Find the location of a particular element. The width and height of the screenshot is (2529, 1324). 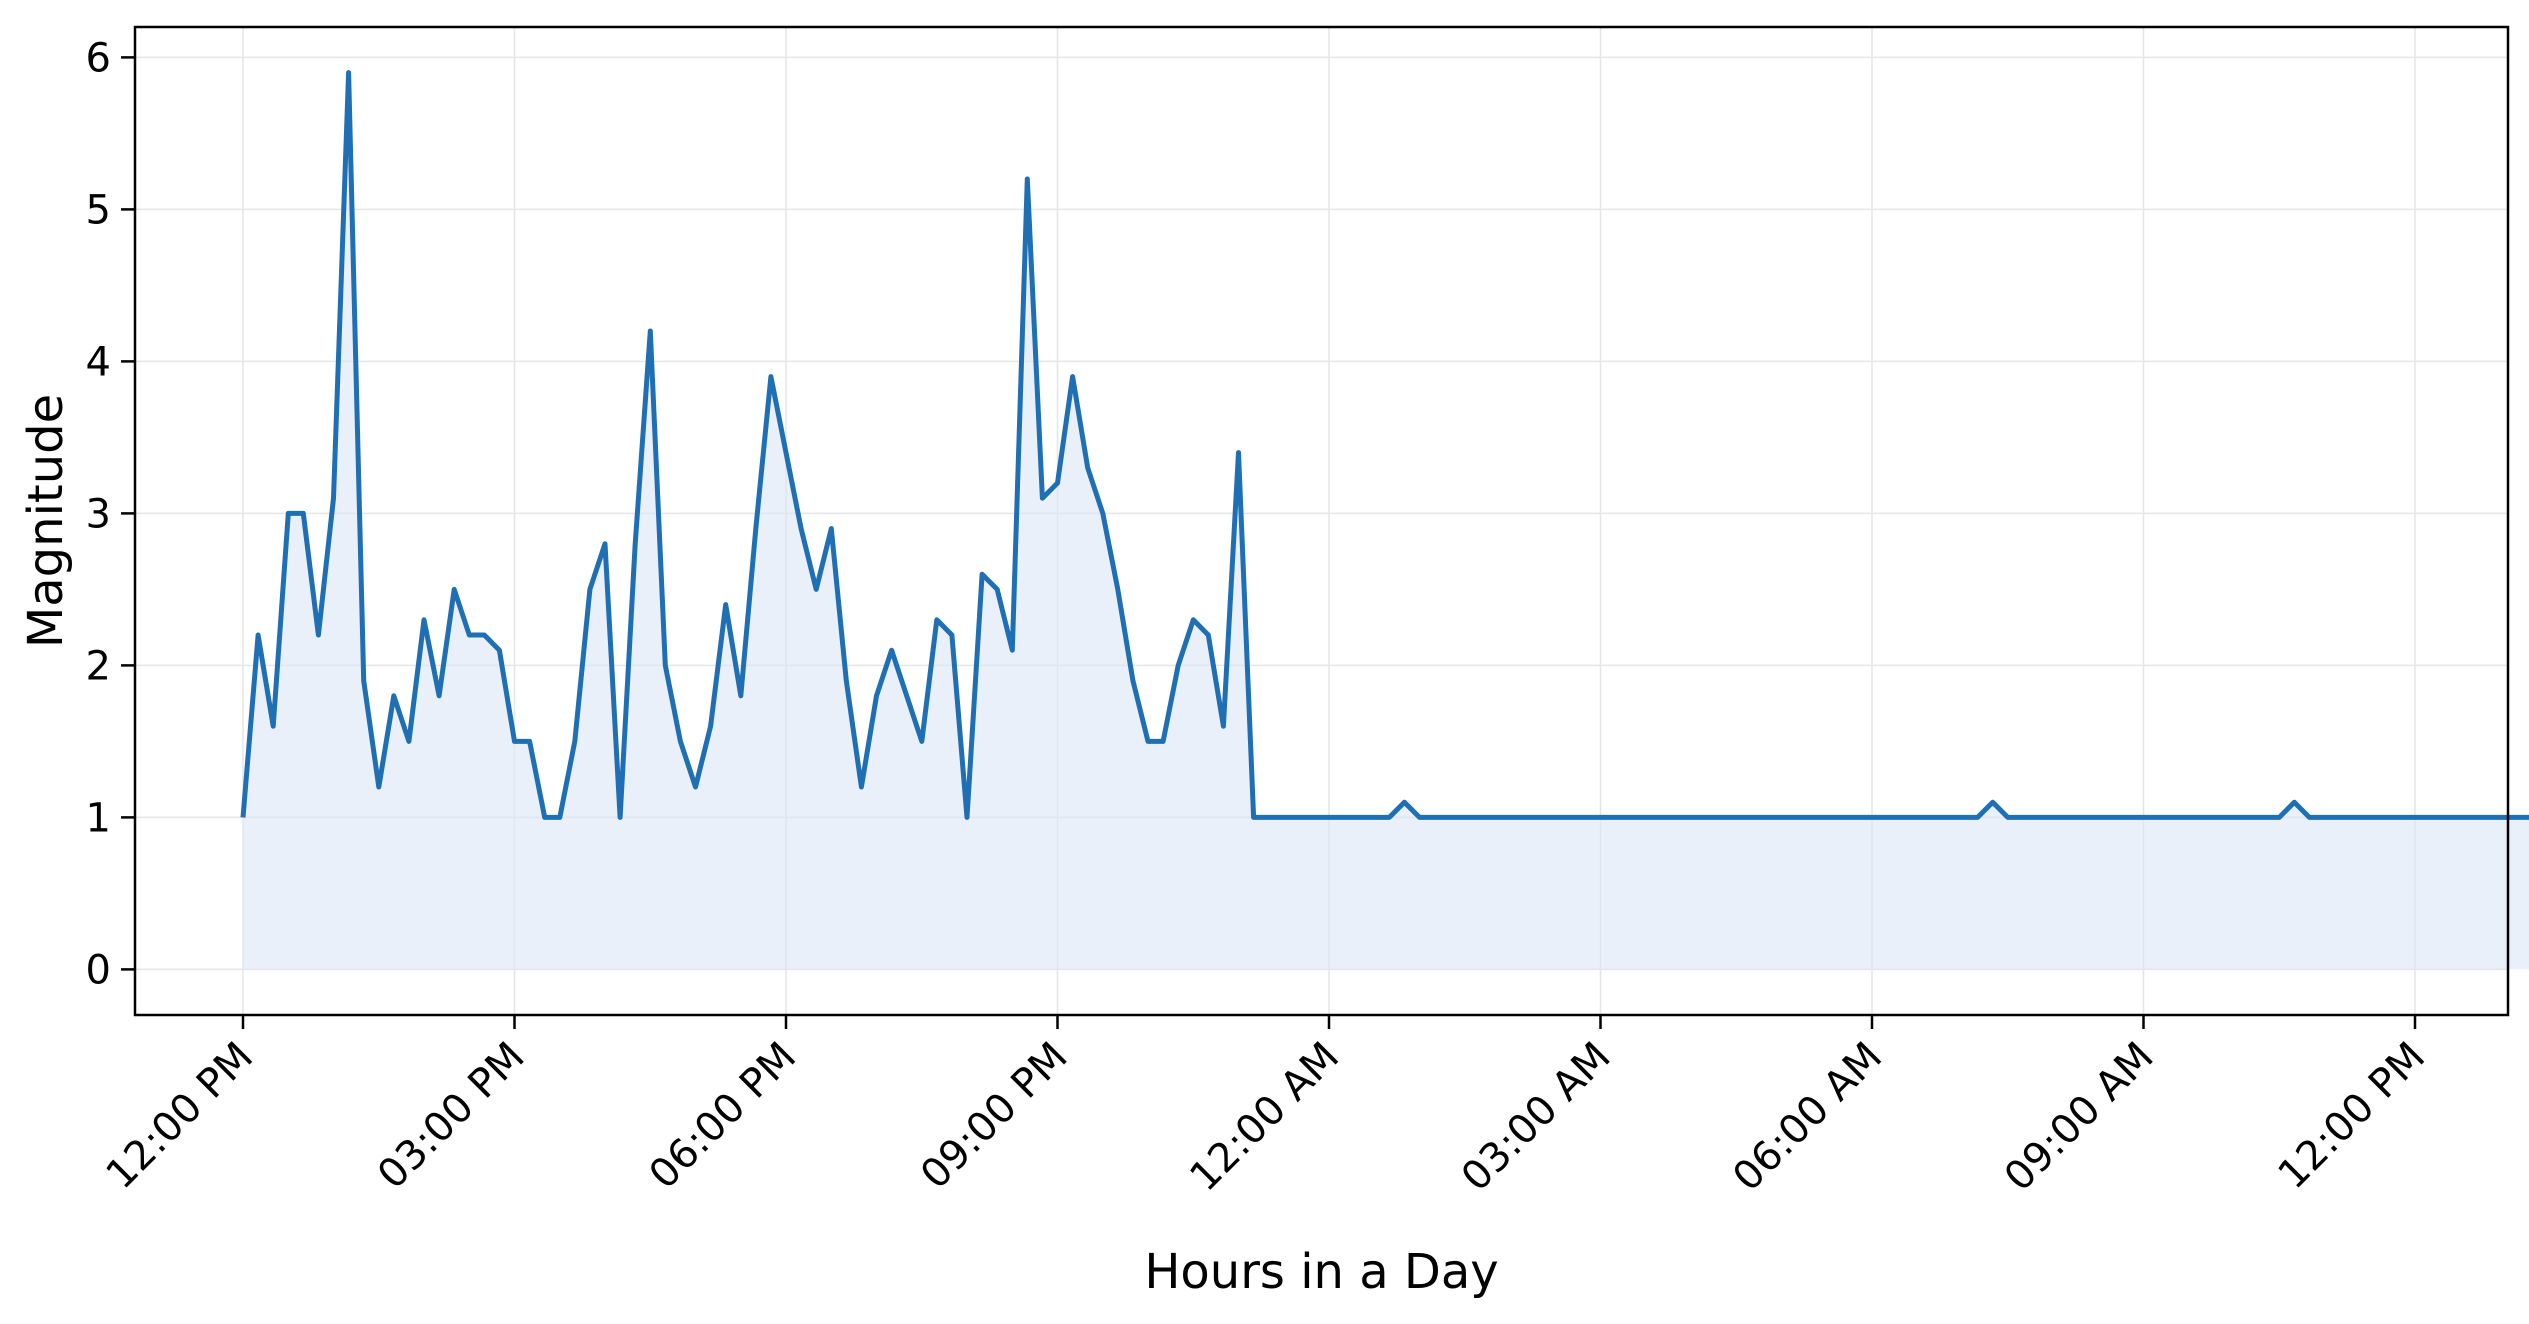

y-tick-label: 4 is located at coordinates (98, 362).